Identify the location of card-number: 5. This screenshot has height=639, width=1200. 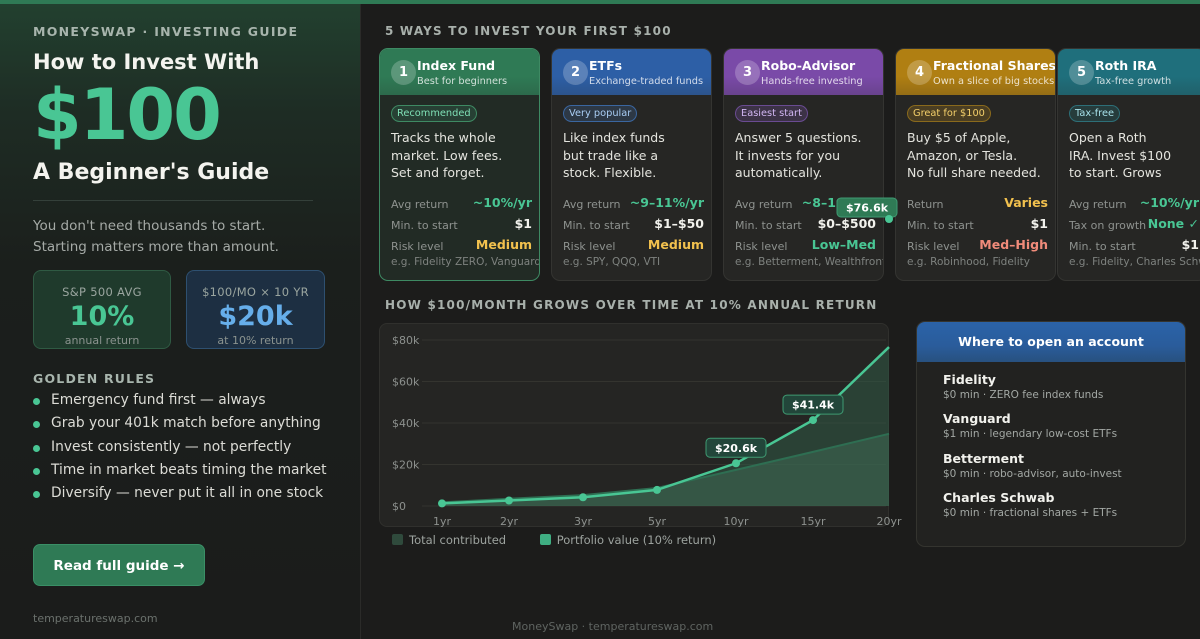
(1081, 72).